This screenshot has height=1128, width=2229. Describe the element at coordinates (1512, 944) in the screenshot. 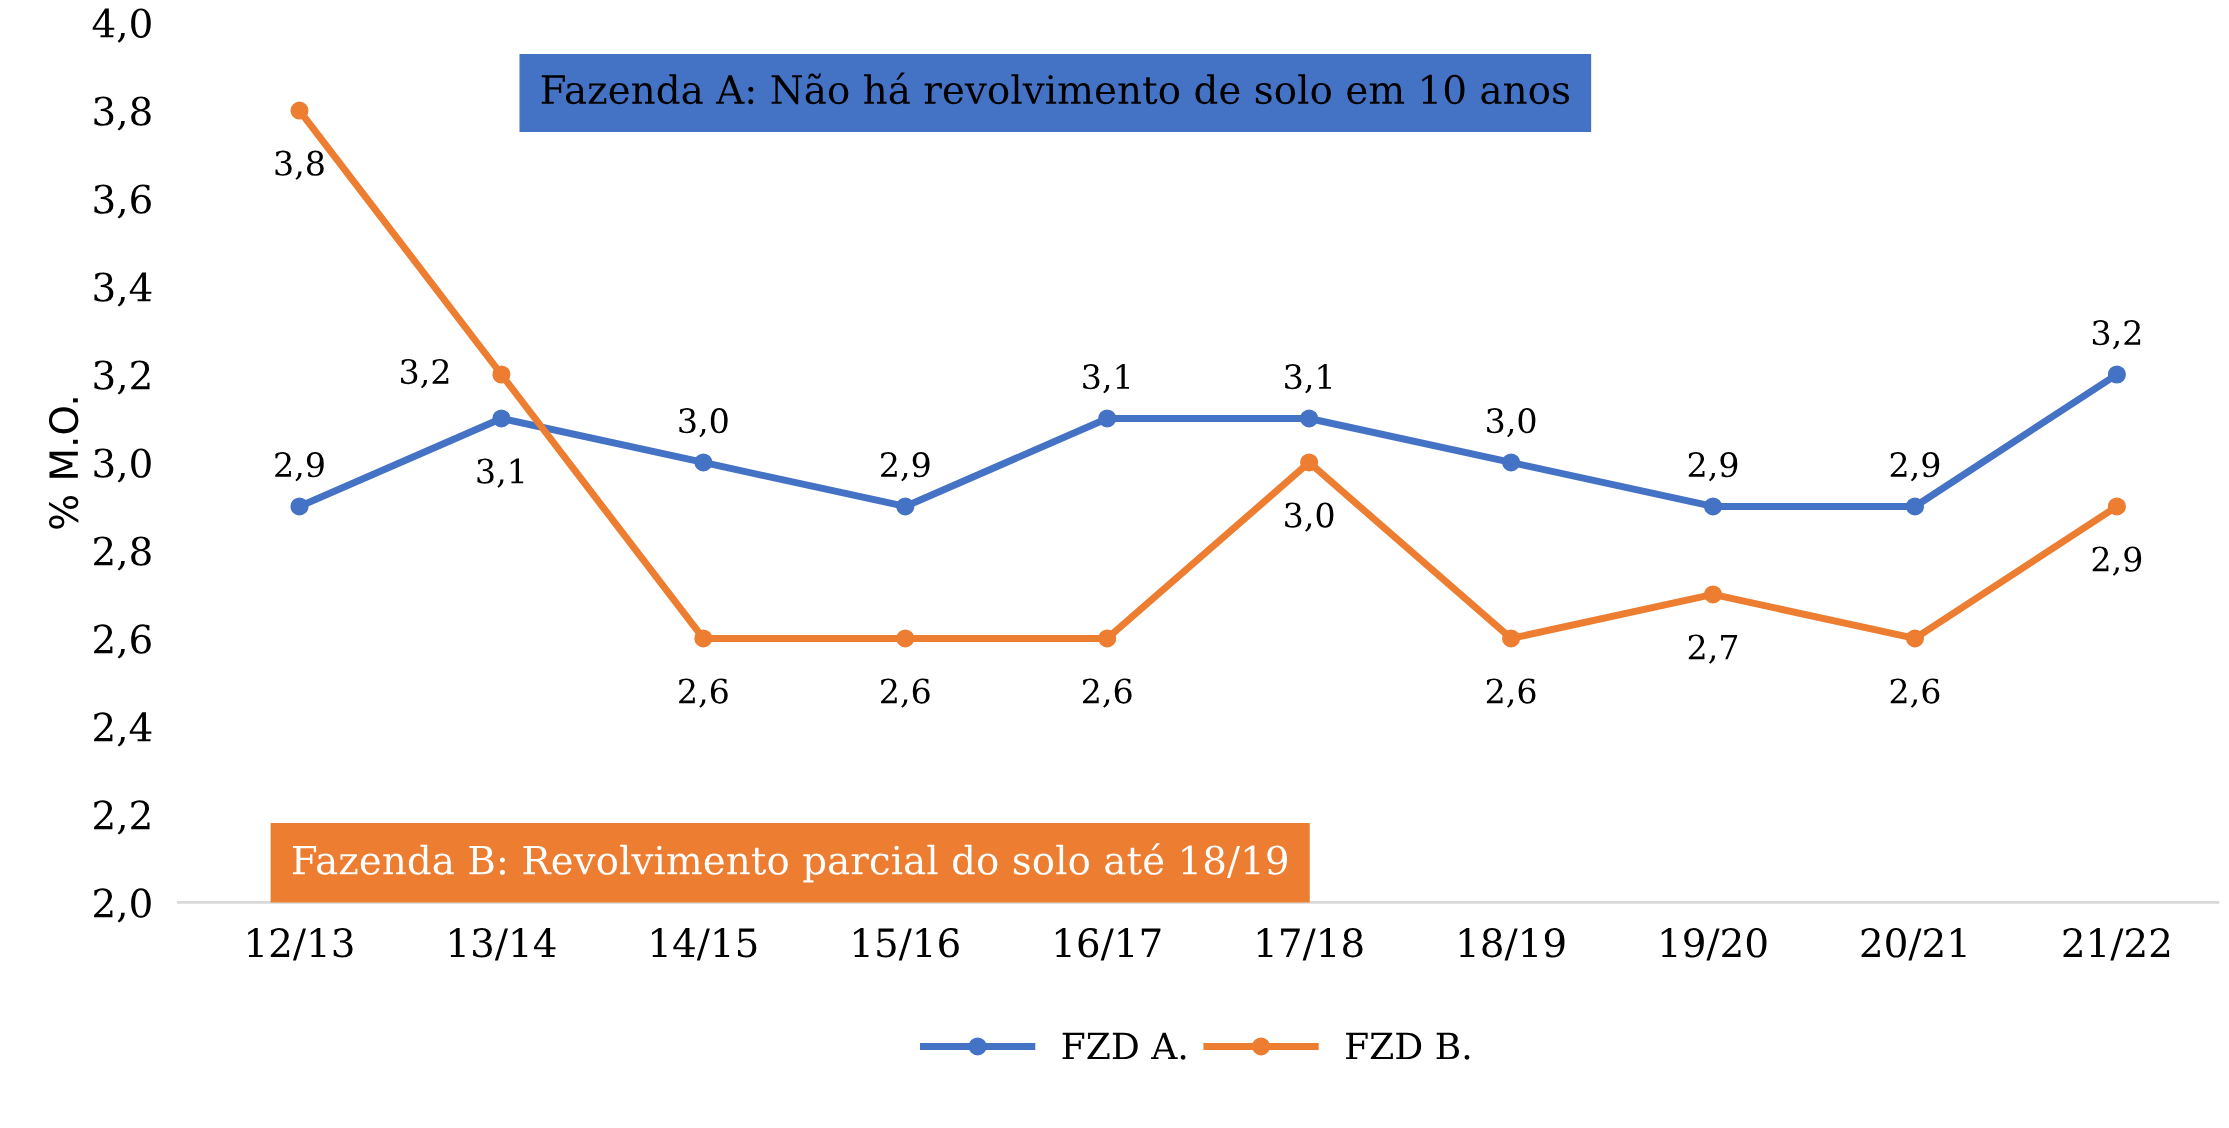

I see `x-tick-label: 18/19` at that location.